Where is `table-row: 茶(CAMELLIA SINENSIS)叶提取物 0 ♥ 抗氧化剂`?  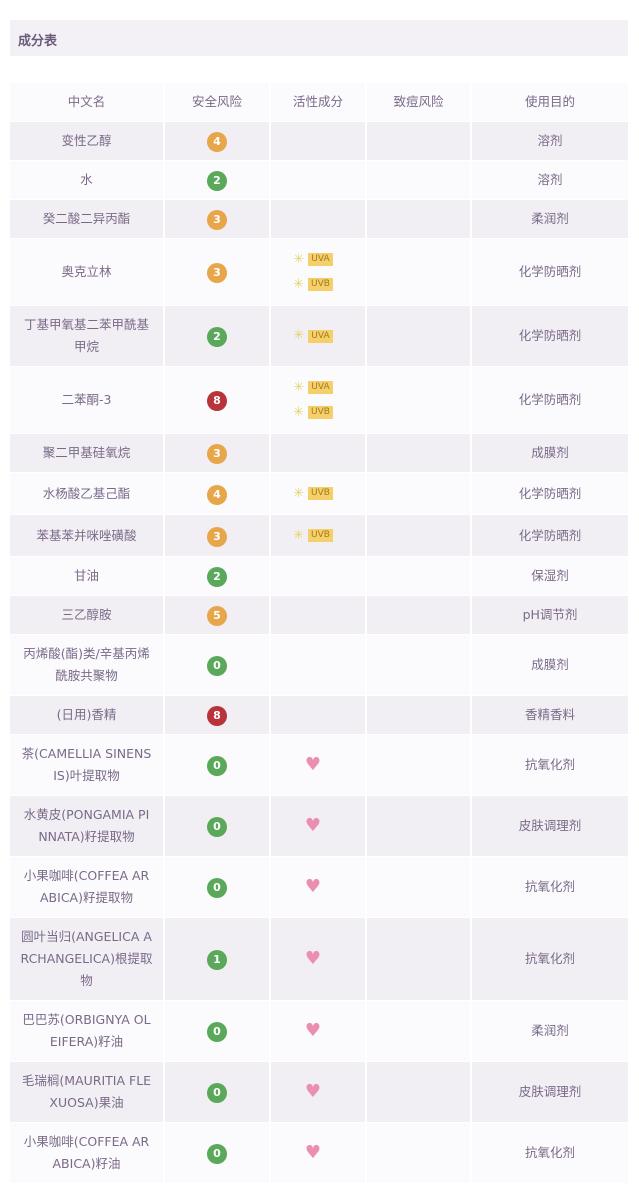 table-row: 茶(CAMELLIA SINENSIS)叶提取物 0 ♥ 抗氧化剂 is located at coordinates (319, 765).